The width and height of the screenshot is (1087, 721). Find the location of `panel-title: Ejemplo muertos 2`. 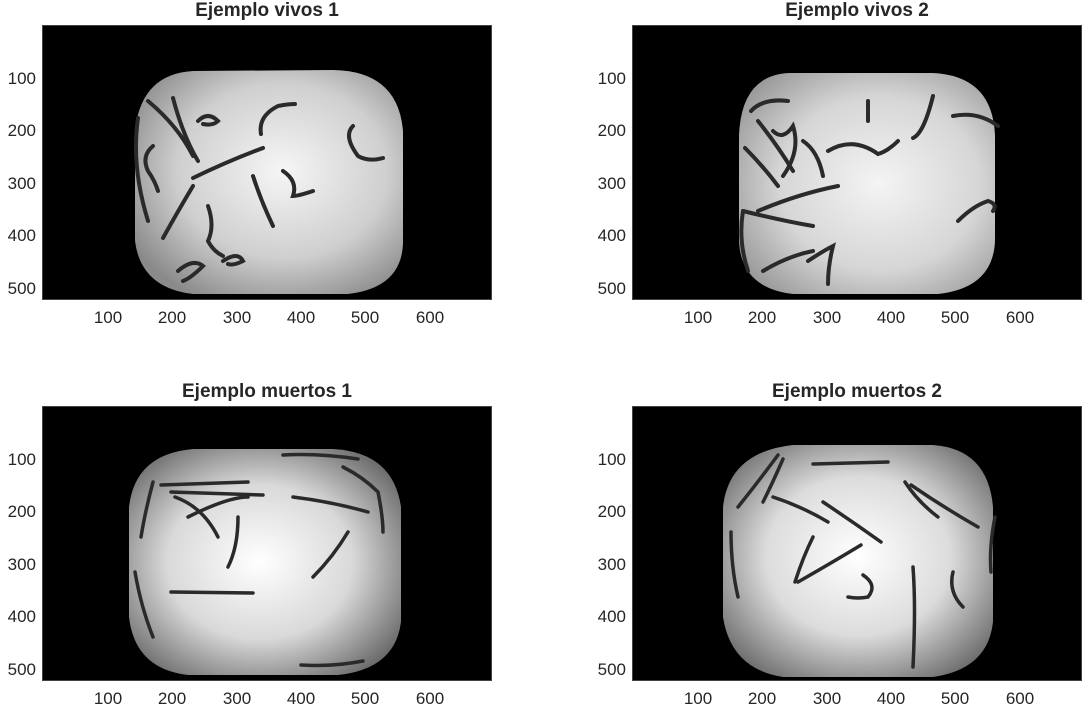

panel-title: Ejemplo muertos 2 is located at coordinates (857, 391).